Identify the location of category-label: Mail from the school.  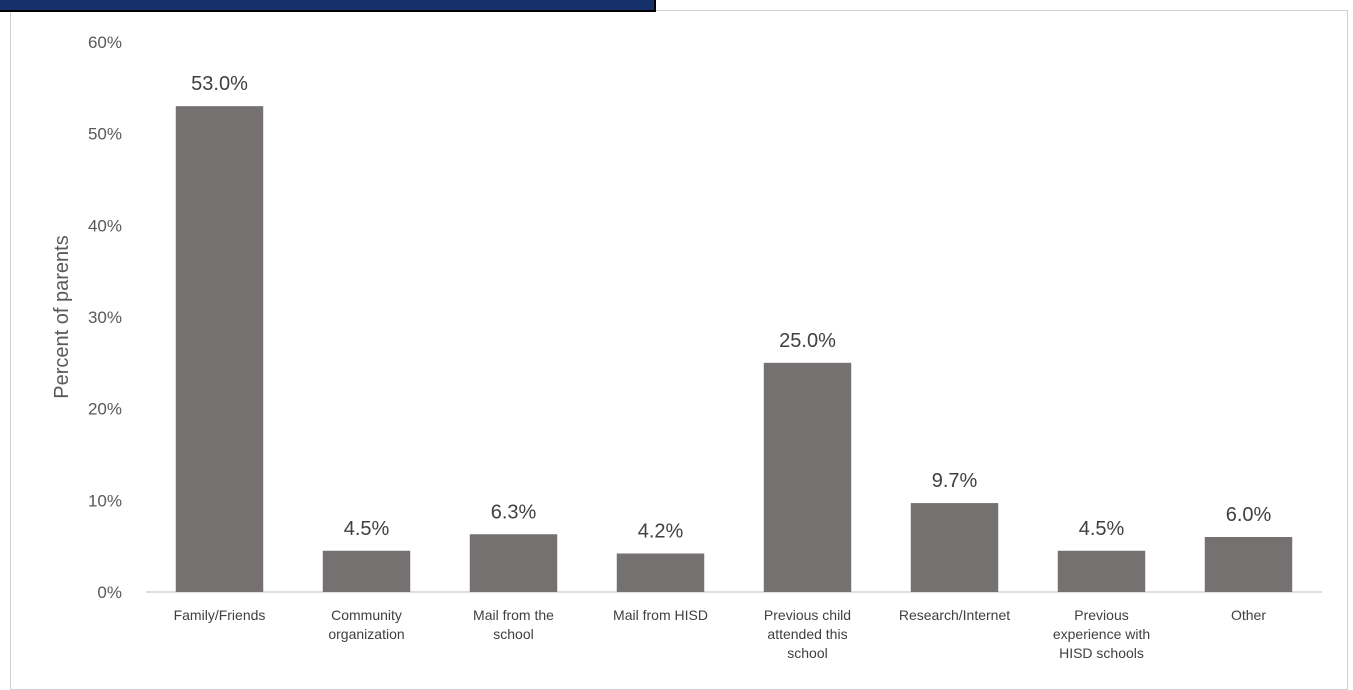
(513, 624).